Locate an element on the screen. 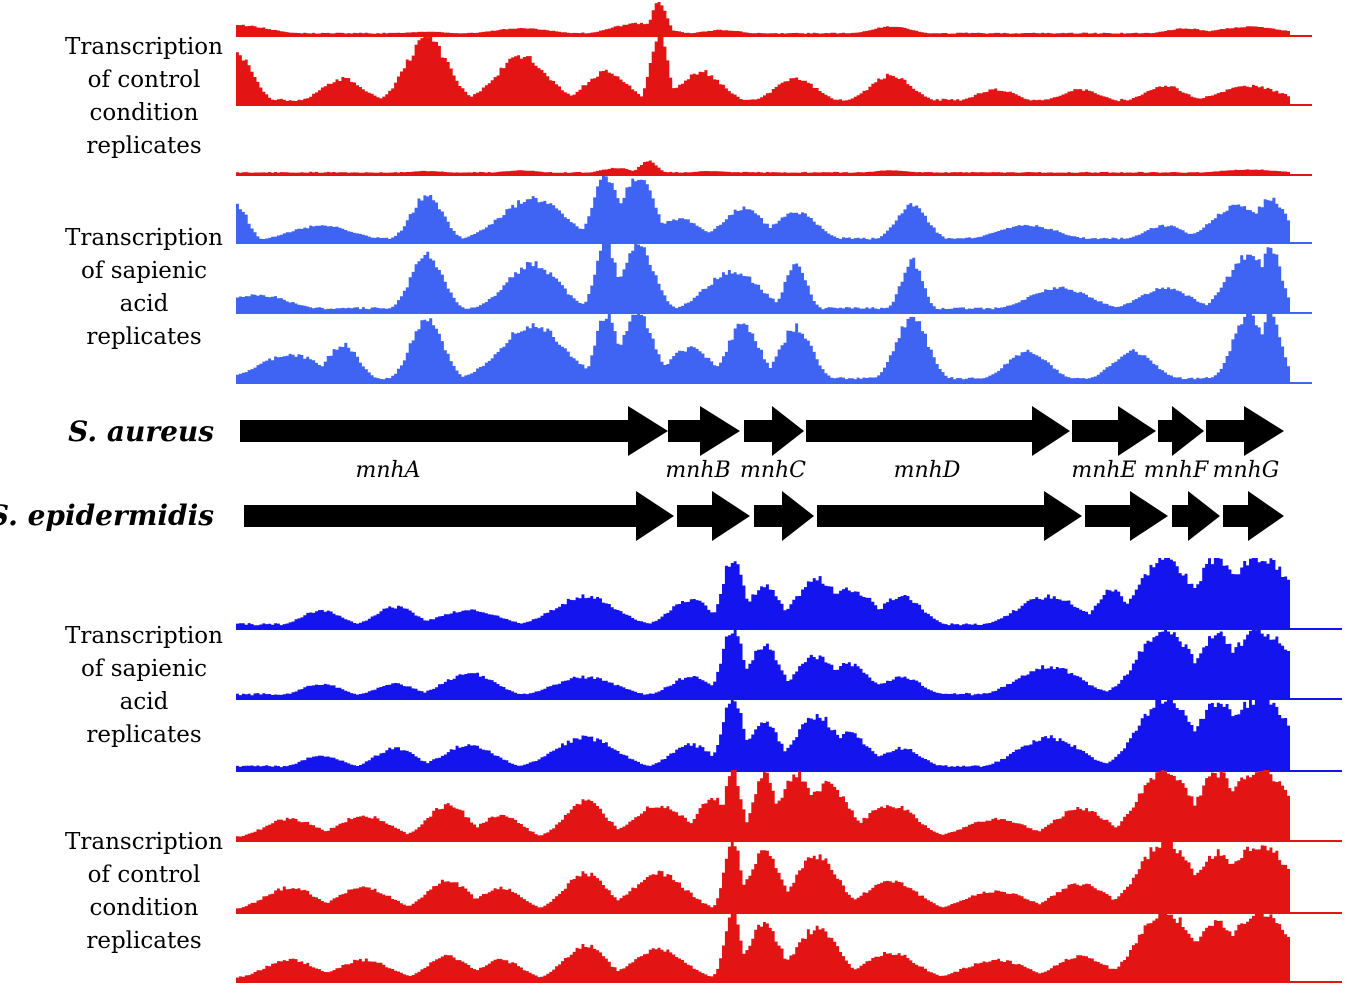  gene-arrow-se-mnhb is located at coordinates (713, 516).